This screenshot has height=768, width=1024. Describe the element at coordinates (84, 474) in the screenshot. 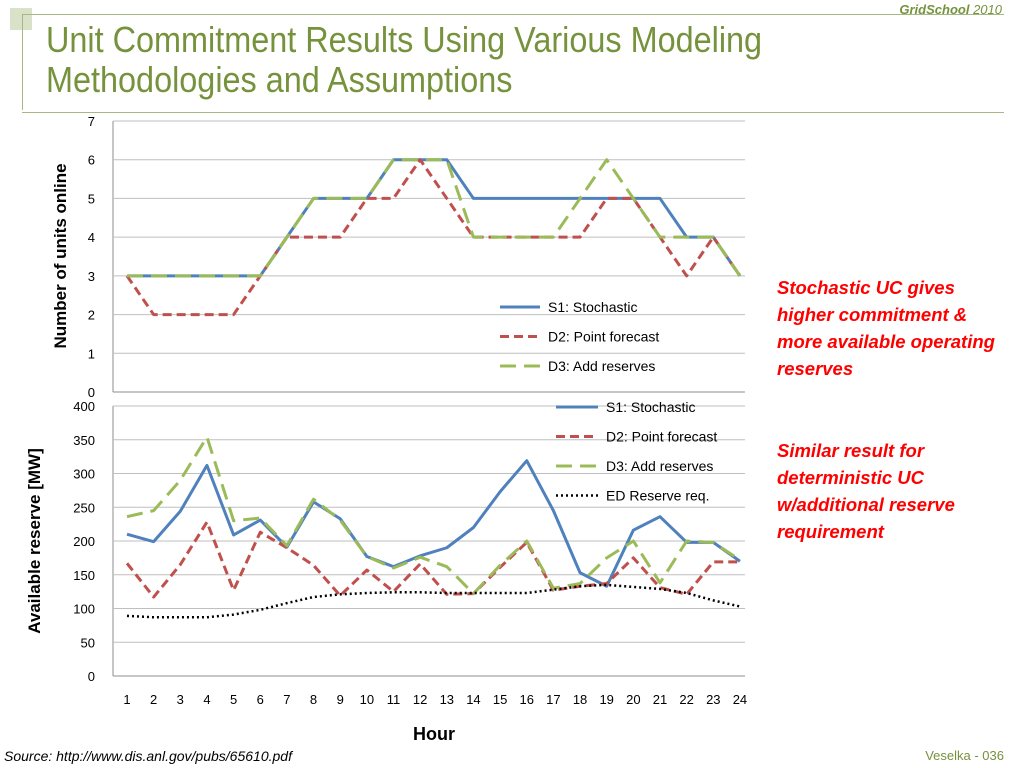

I see `y-tick-label: 300` at that location.